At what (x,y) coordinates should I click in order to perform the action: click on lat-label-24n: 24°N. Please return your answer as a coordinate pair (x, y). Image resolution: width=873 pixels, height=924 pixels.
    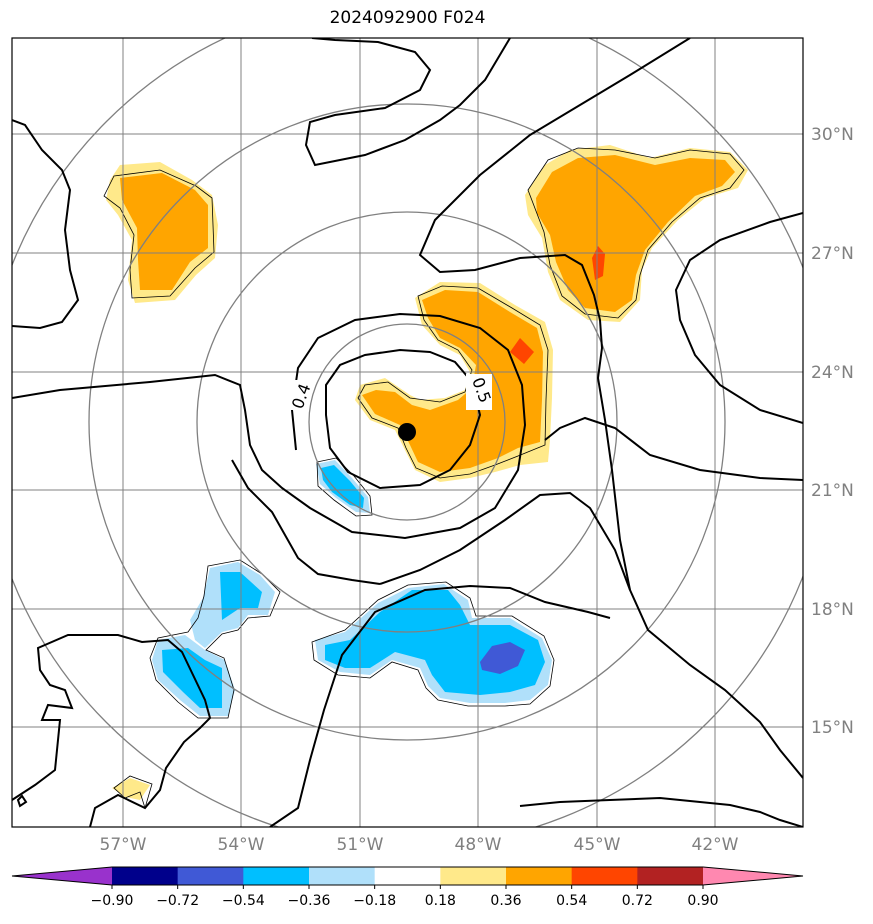
    Looking at the image, I should click on (832, 373).